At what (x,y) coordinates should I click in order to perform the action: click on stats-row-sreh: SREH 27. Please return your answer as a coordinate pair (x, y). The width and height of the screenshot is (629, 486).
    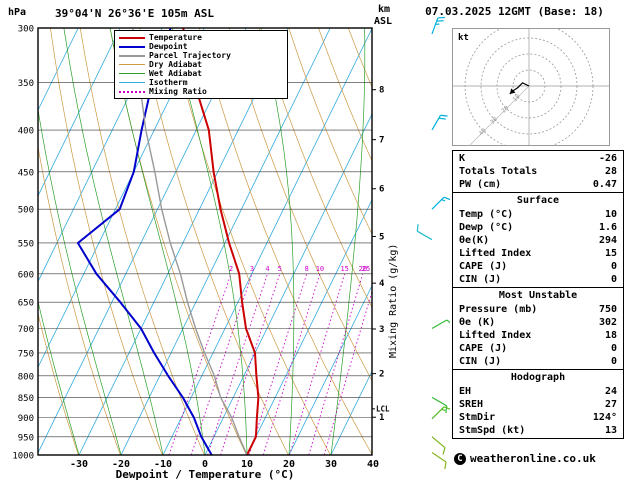
    Looking at the image, I should click on (538, 404).